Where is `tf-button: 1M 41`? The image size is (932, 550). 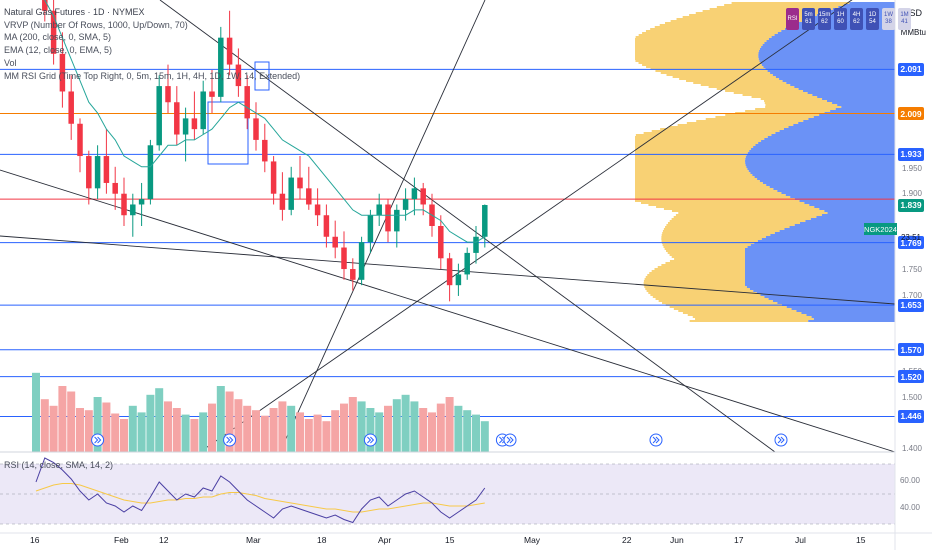 tf-button: 1M 41 is located at coordinates (904, 19).